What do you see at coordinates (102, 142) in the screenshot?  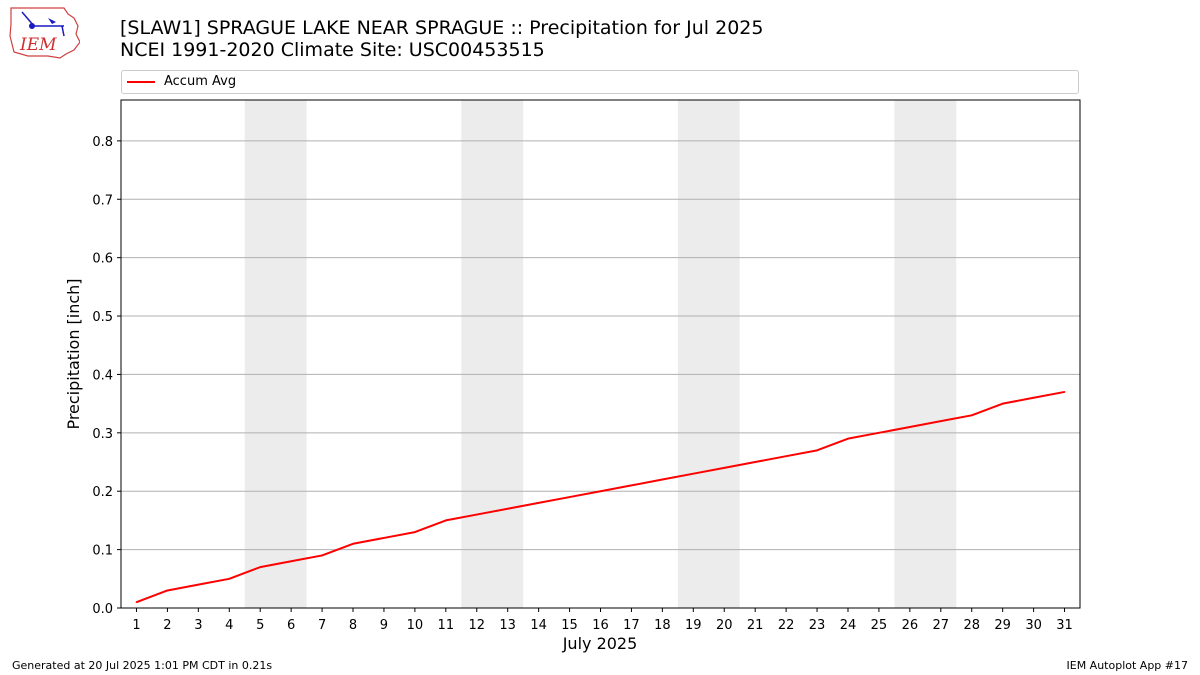 I see `y-tick-label-8: 0.8` at bounding box center [102, 142].